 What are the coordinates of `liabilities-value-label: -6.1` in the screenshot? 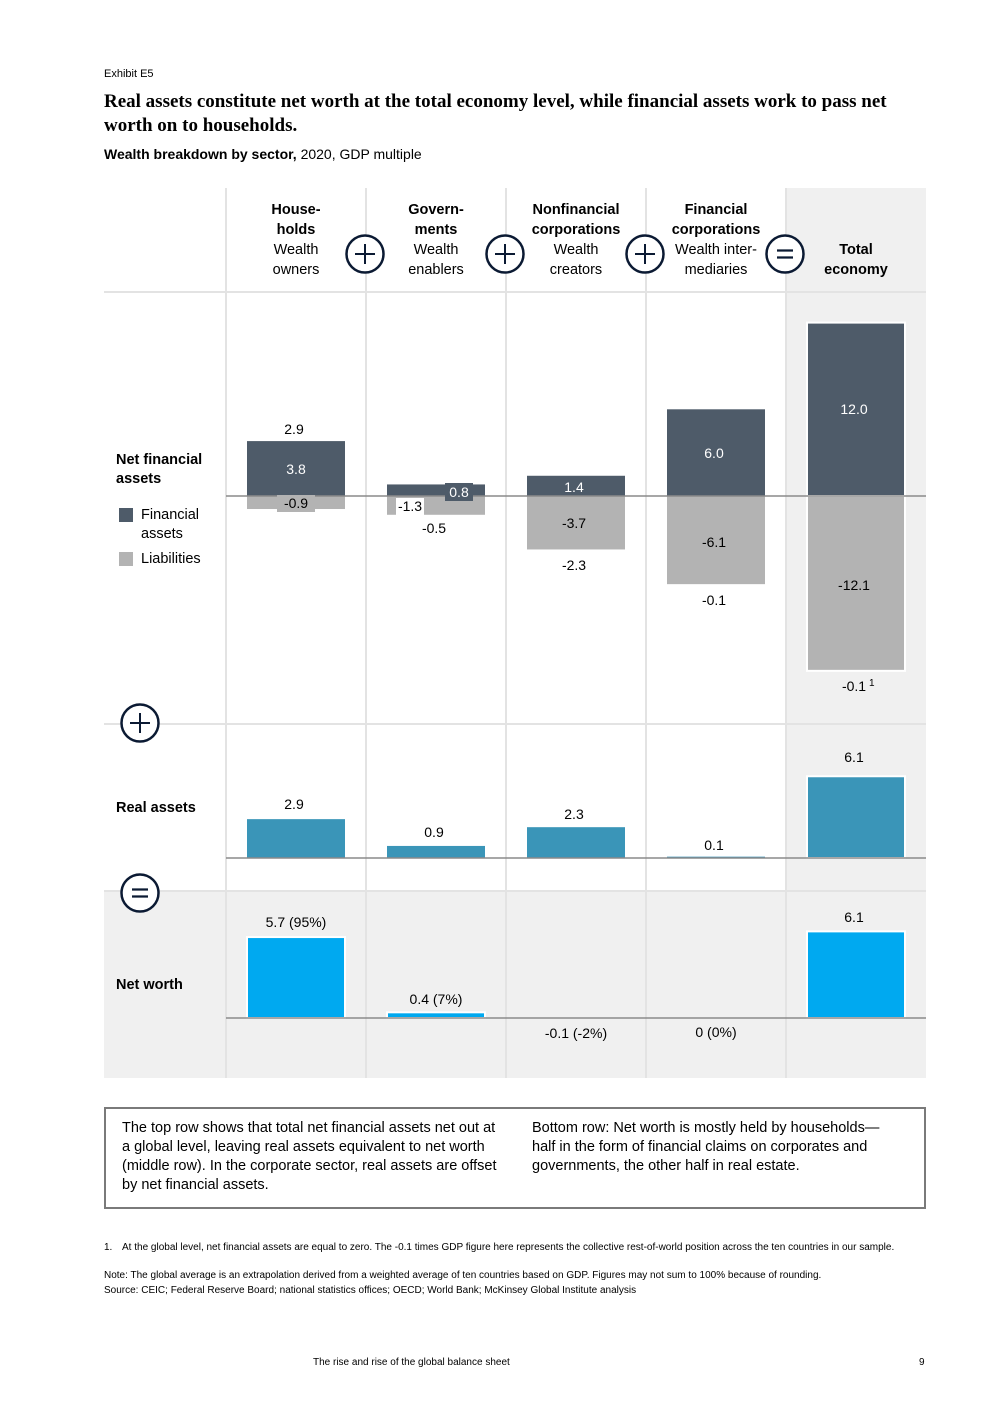 It's located at (714, 542).